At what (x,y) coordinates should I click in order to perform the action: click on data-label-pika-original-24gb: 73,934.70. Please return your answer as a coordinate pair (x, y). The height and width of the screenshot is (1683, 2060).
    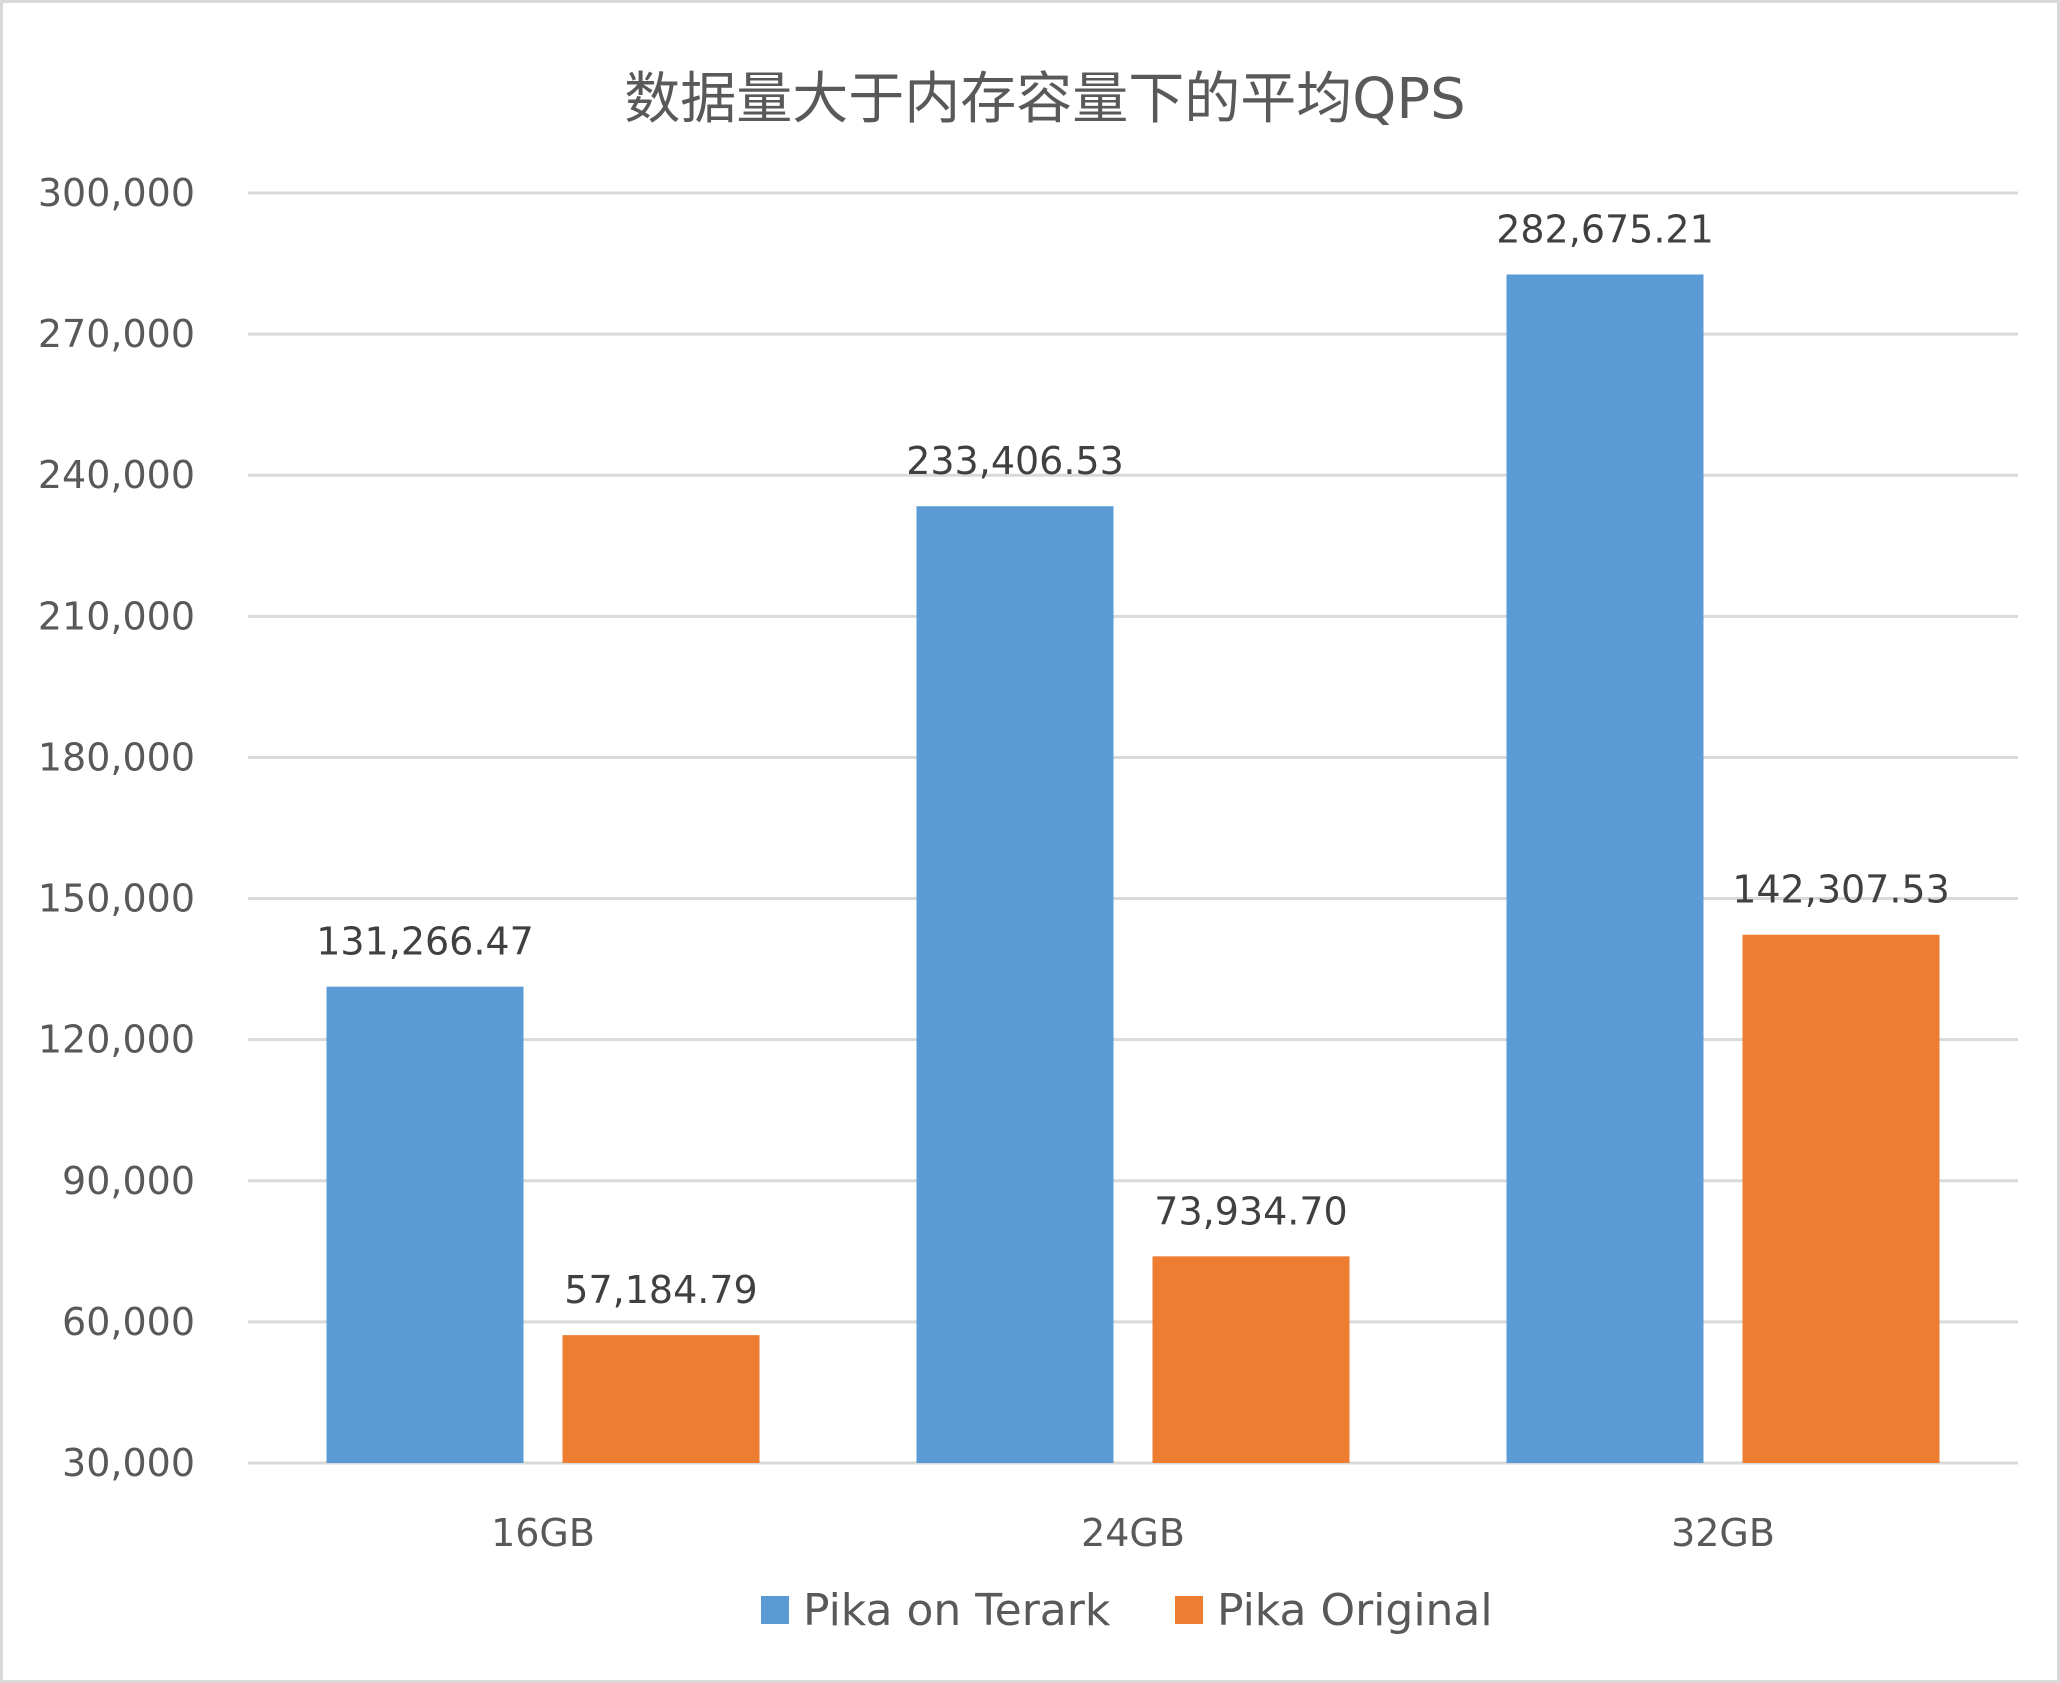
    Looking at the image, I should click on (1250, 1211).